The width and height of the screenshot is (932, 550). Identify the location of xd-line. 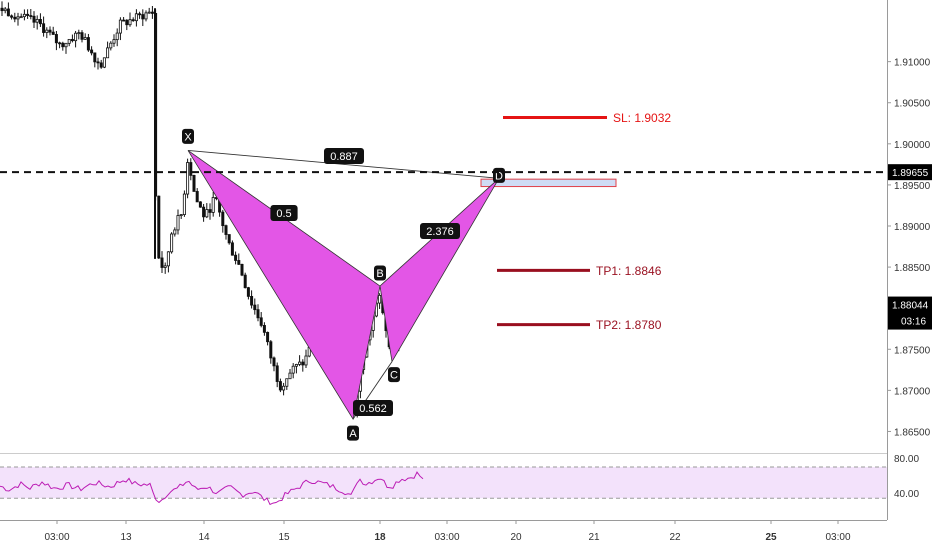
(343, 164).